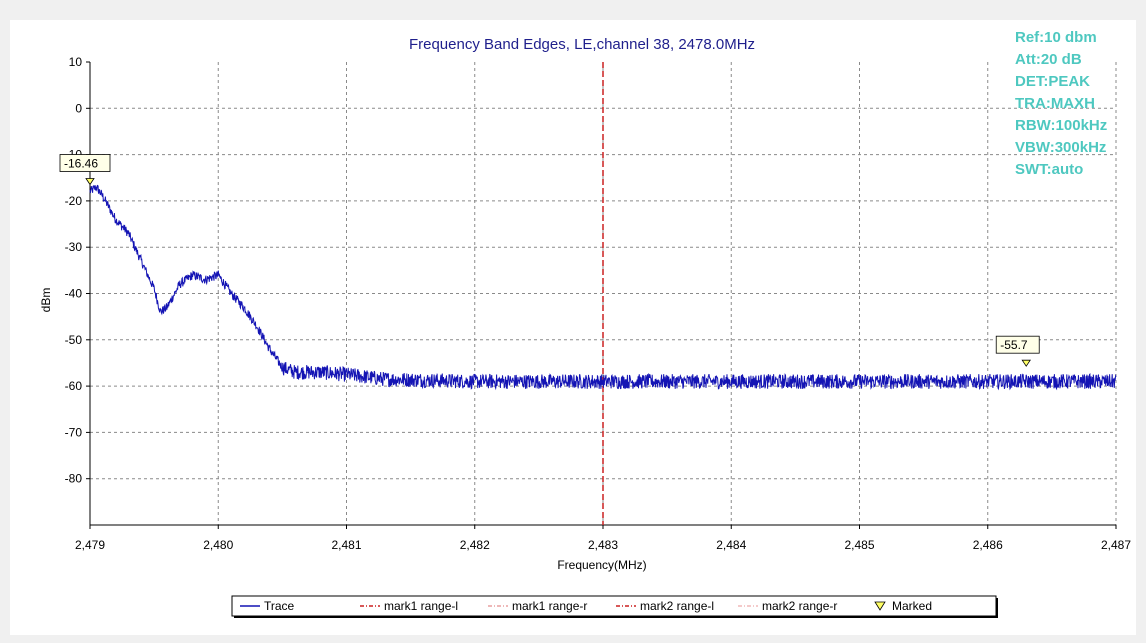  What do you see at coordinates (880, 606) in the screenshot?
I see `legend-swatch-marked` at bounding box center [880, 606].